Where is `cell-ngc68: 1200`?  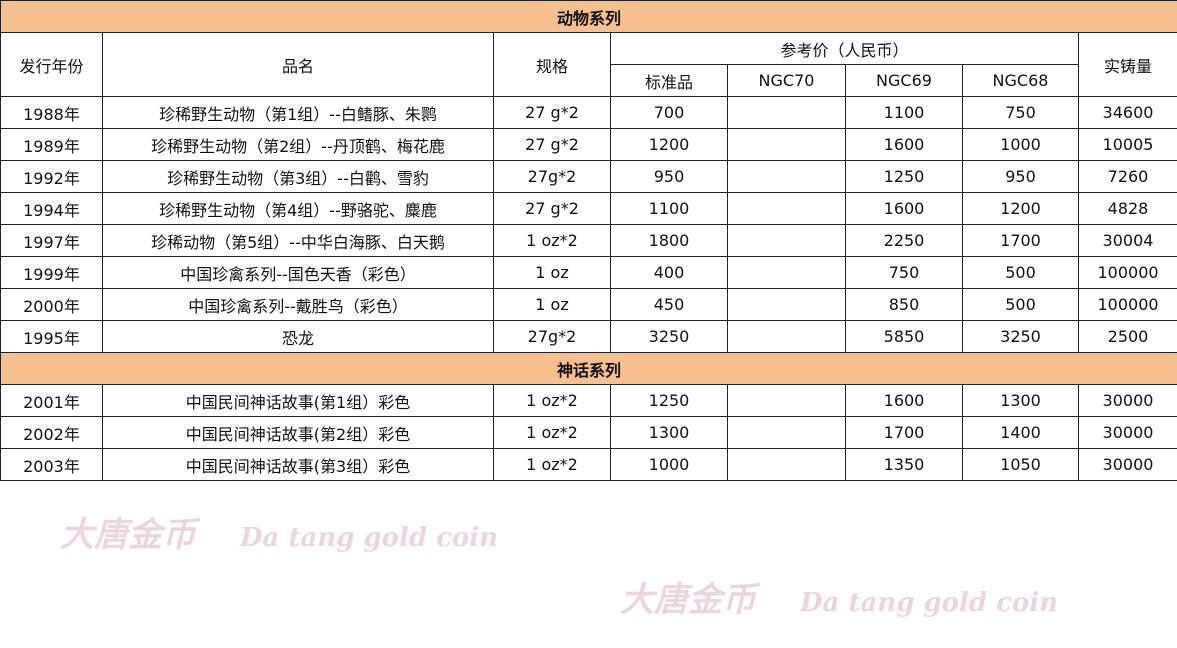 cell-ngc68: 1200 is located at coordinates (1020, 208).